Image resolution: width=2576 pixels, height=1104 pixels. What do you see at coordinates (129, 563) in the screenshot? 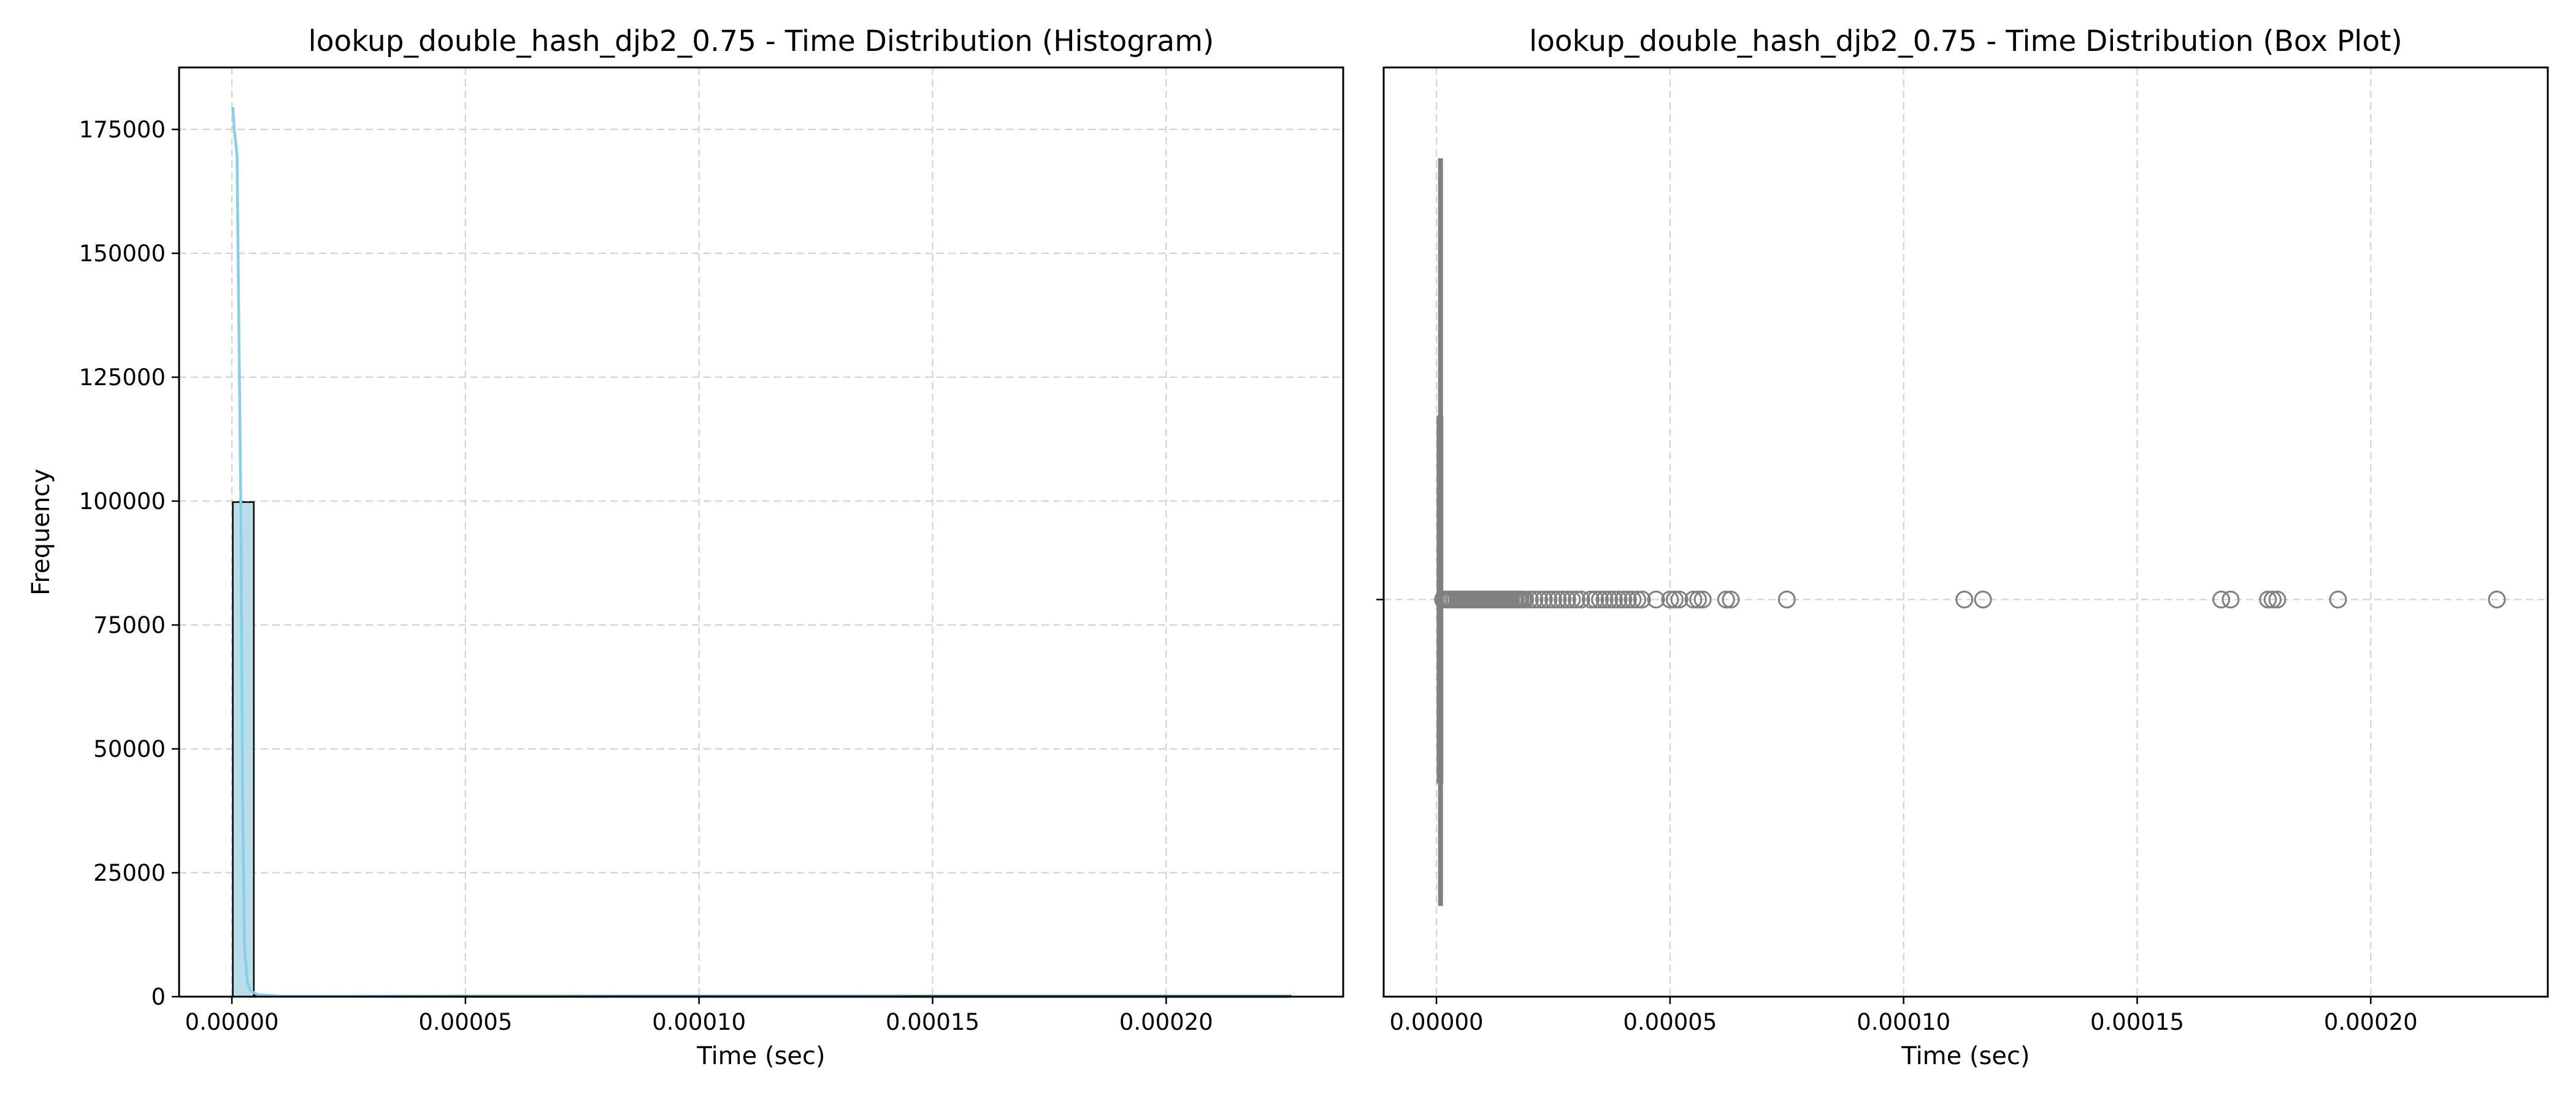
I see `histogram-y-ticks: 0 25000 50000 75000 100000 125000 150000 175000` at bounding box center [129, 563].